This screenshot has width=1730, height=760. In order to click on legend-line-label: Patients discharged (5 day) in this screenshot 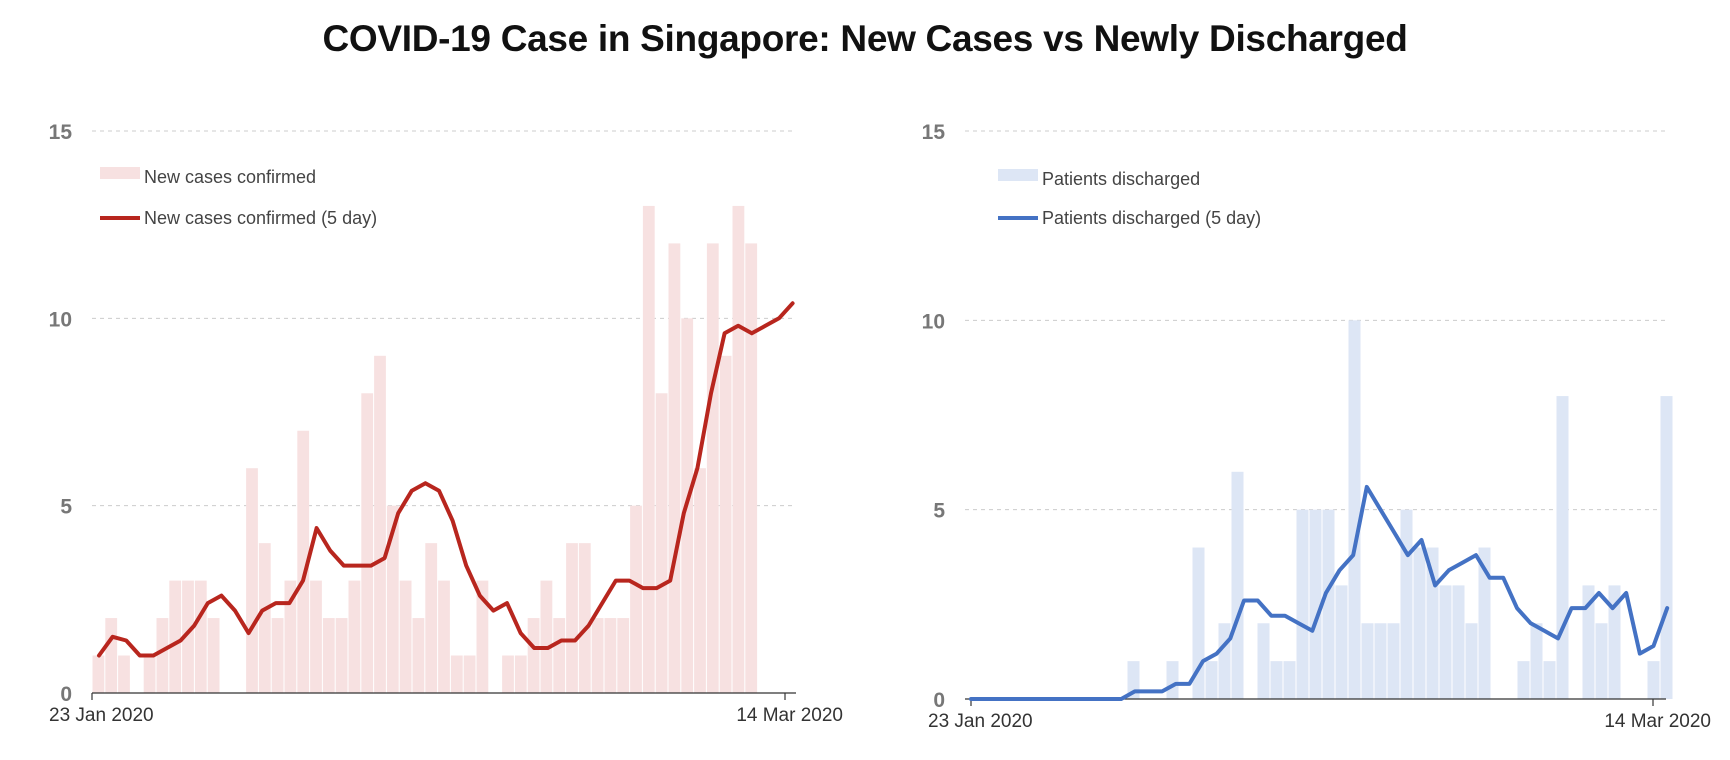, I will do `click(1151, 218)`.